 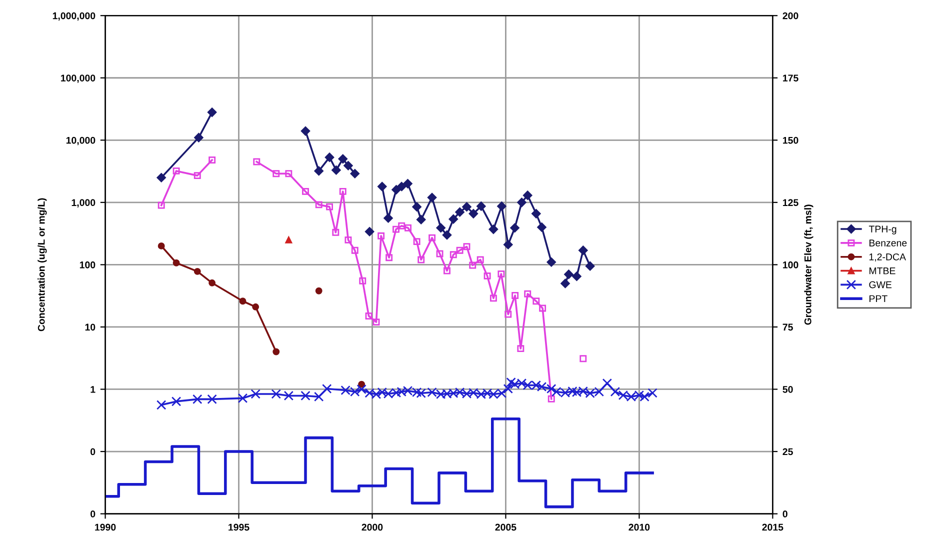 I want to click on y-tick-label: 100,000, so click(x=78, y=78).